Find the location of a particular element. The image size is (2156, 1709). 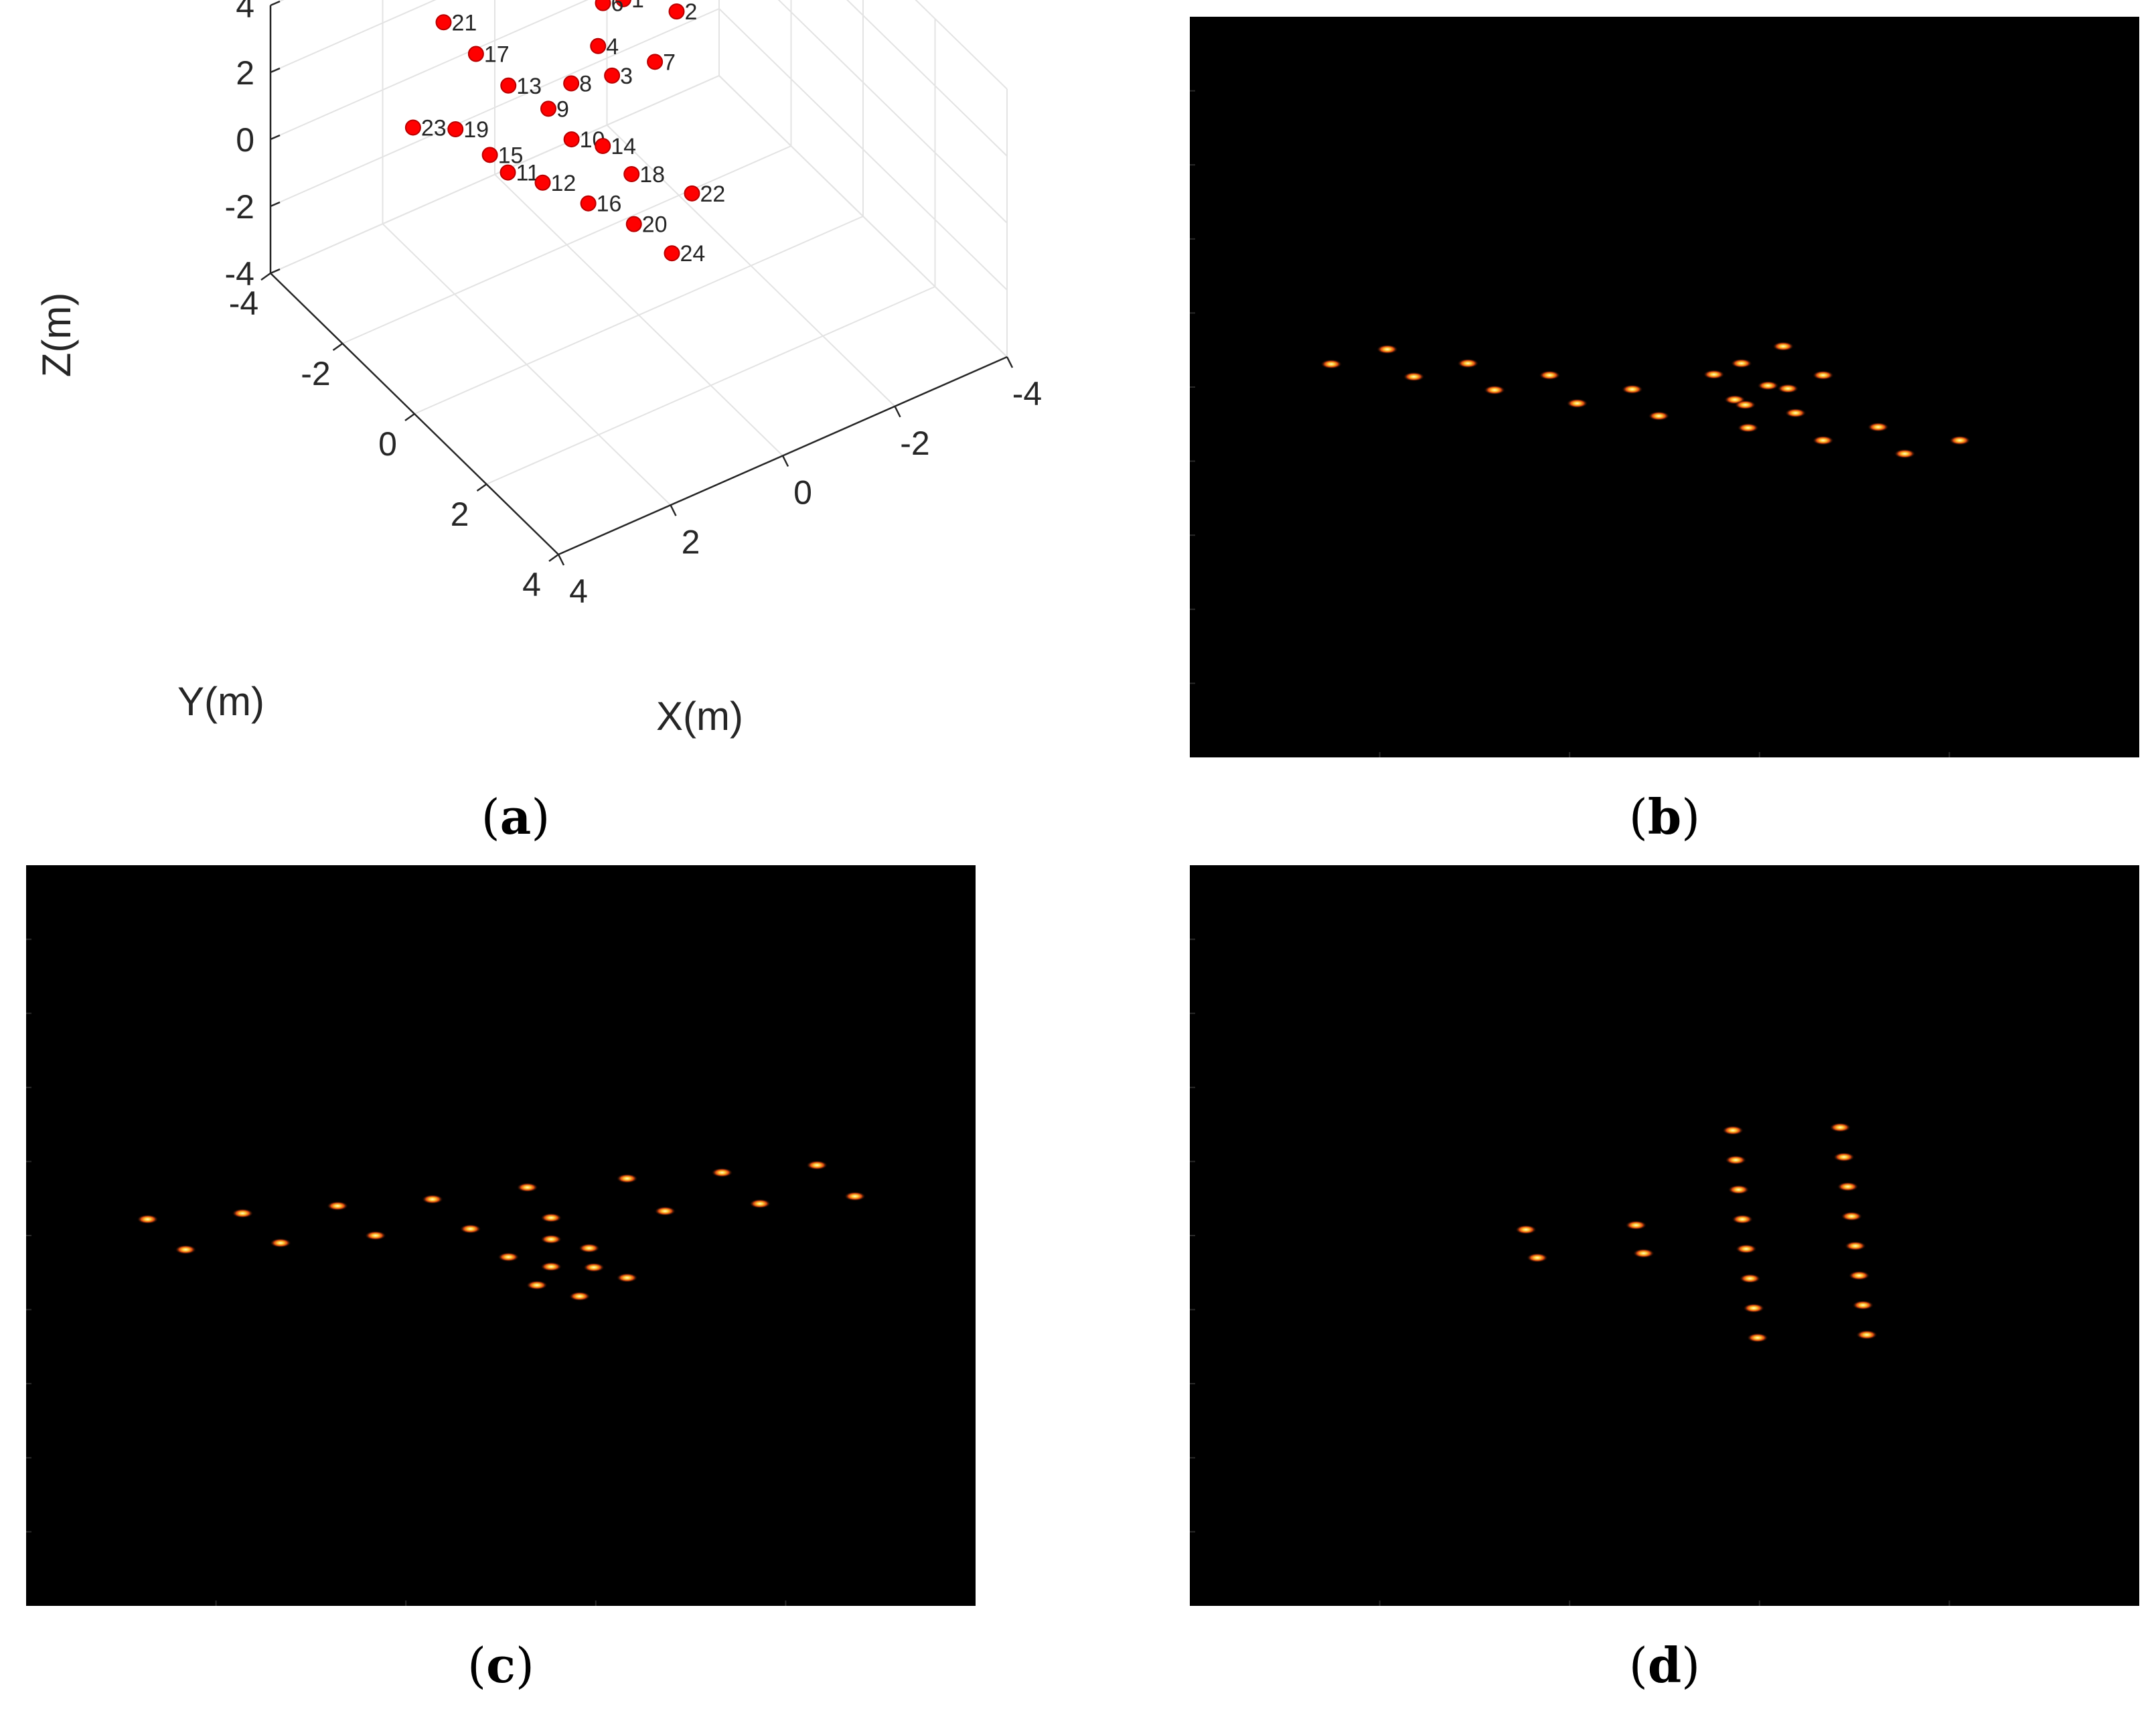

panel-a-point-label-13: 13 is located at coordinates (529, 87).